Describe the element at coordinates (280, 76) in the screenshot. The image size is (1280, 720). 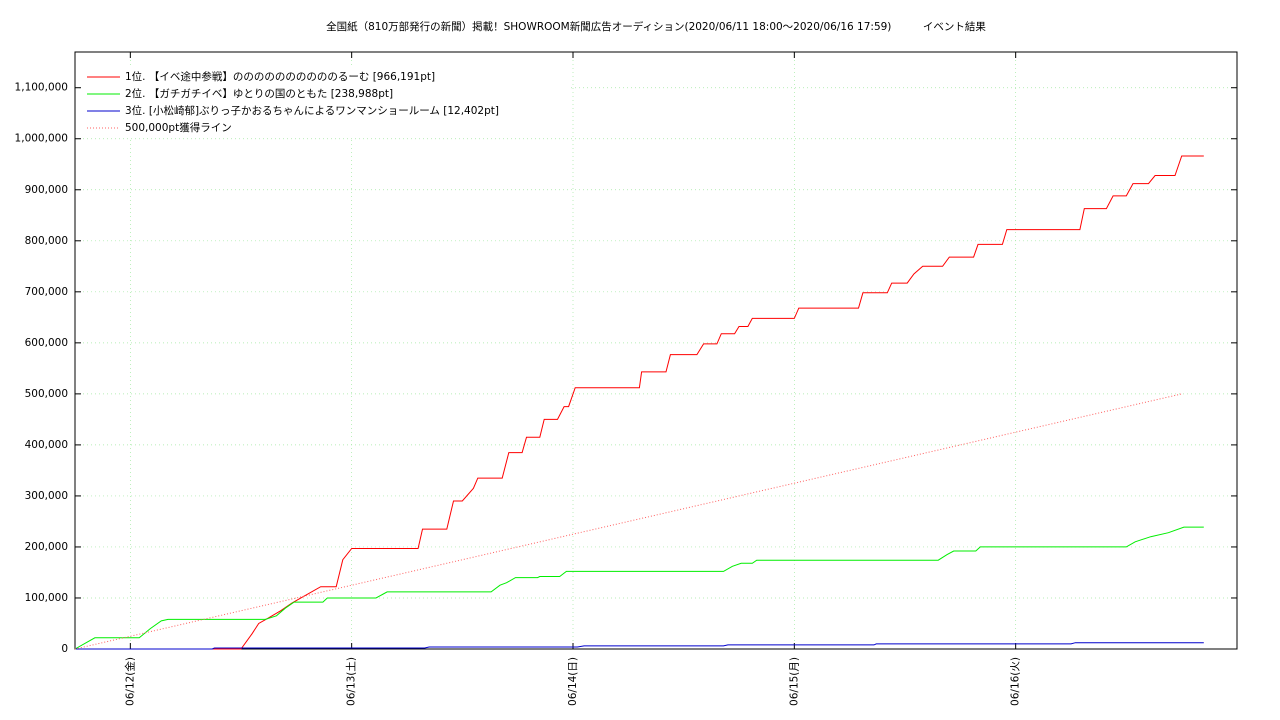
I see `legend-label: 1位. 【イベ途中参戦】ののののののののののるーむ [966,191pt]` at that location.